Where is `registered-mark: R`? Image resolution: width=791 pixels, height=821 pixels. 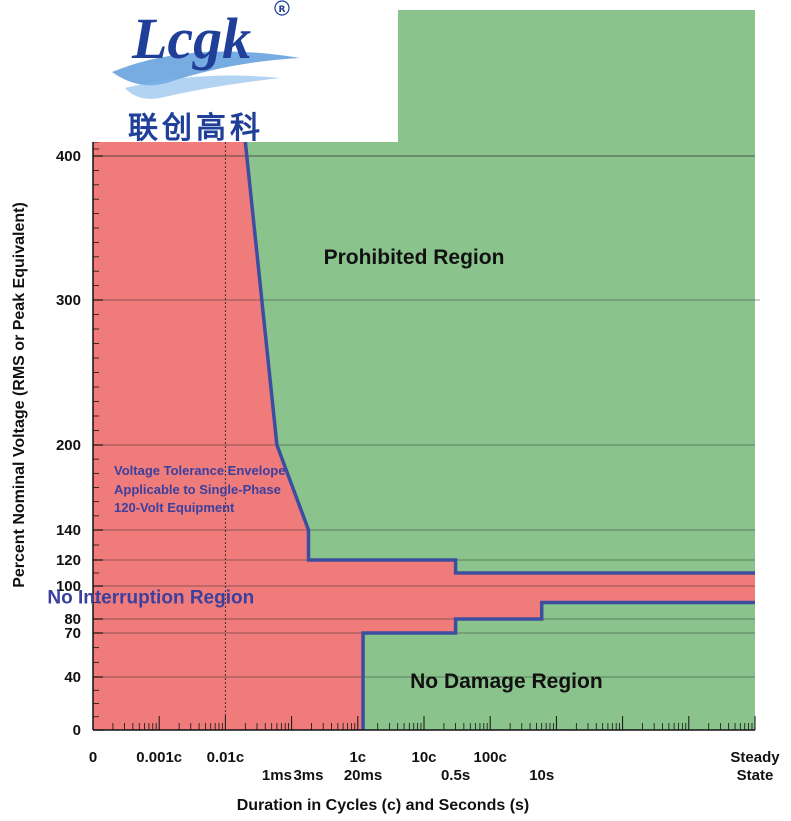 registered-mark: R is located at coordinates (282, 10).